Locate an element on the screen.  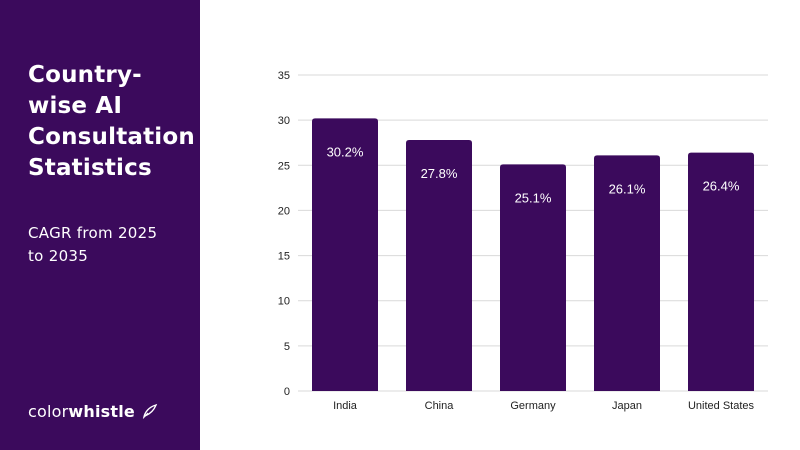
leaf-brush-icon is located at coordinates (150, 413).